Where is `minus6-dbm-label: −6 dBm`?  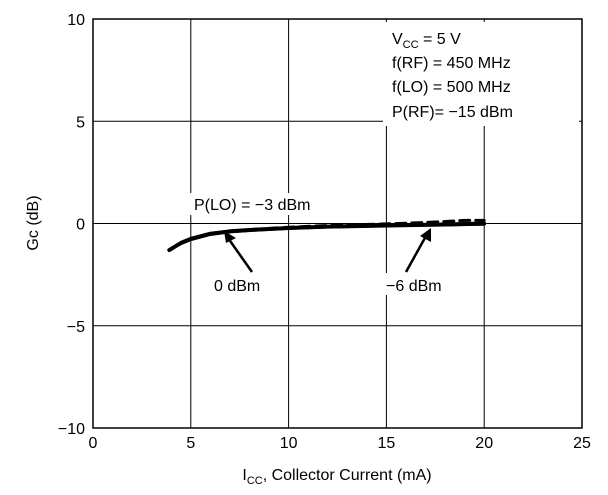 minus6-dbm-label: −6 dBm is located at coordinates (414, 286).